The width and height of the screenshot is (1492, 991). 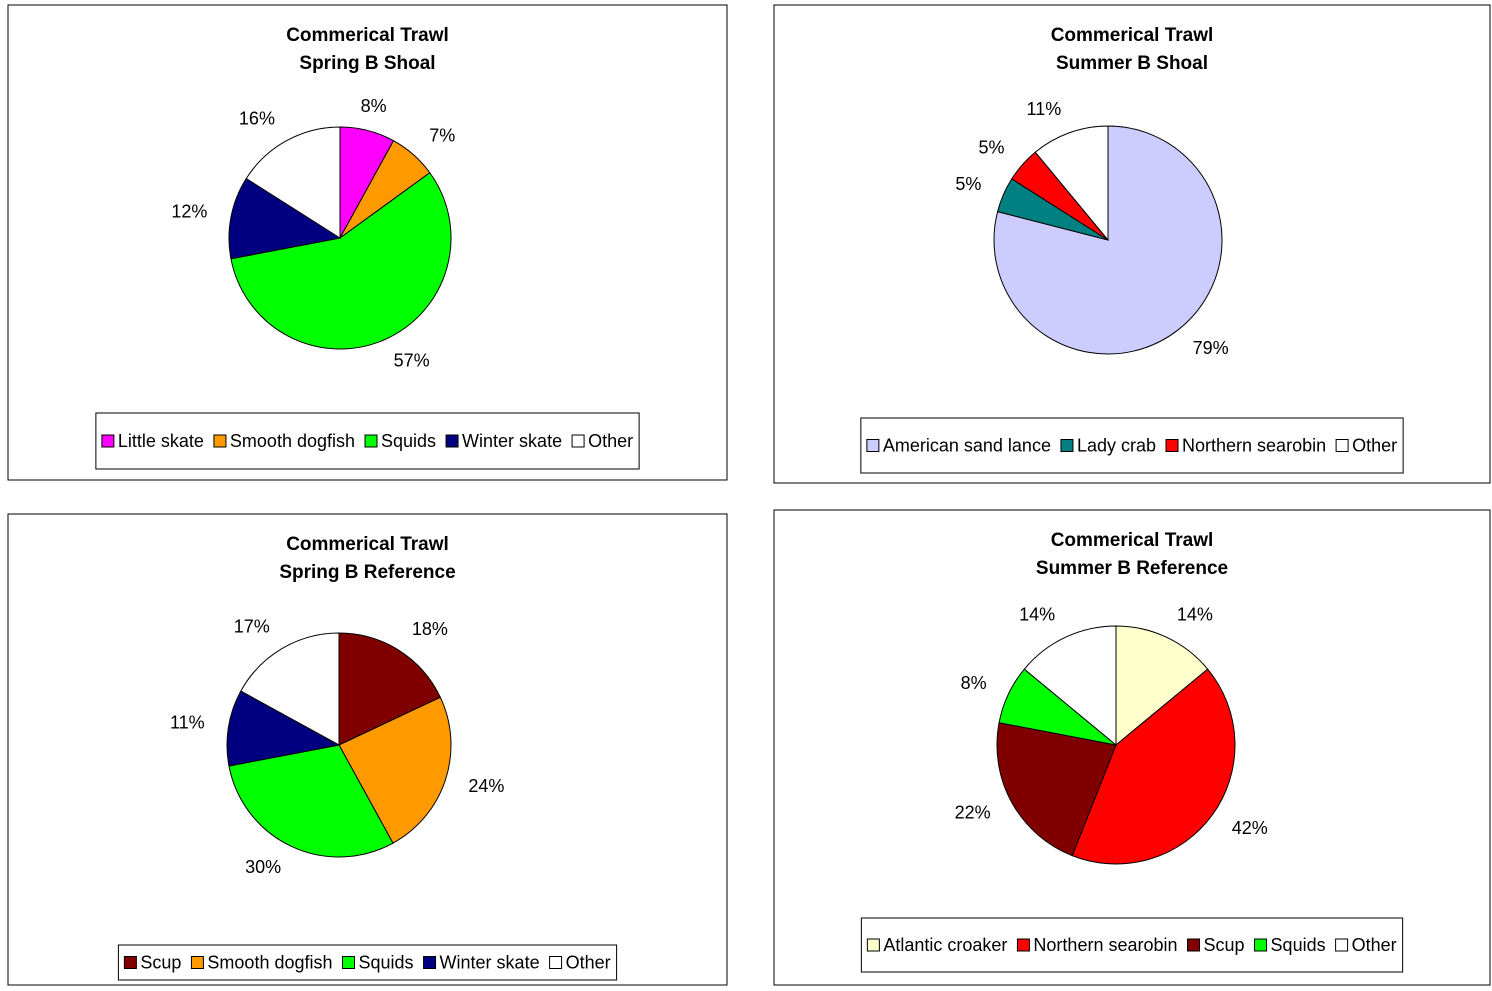 What do you see at coordinates (1132, 63) in the screenshot?
I see `chart-subtitle: Summer B Shoal` at bounding box center [1132, 63].